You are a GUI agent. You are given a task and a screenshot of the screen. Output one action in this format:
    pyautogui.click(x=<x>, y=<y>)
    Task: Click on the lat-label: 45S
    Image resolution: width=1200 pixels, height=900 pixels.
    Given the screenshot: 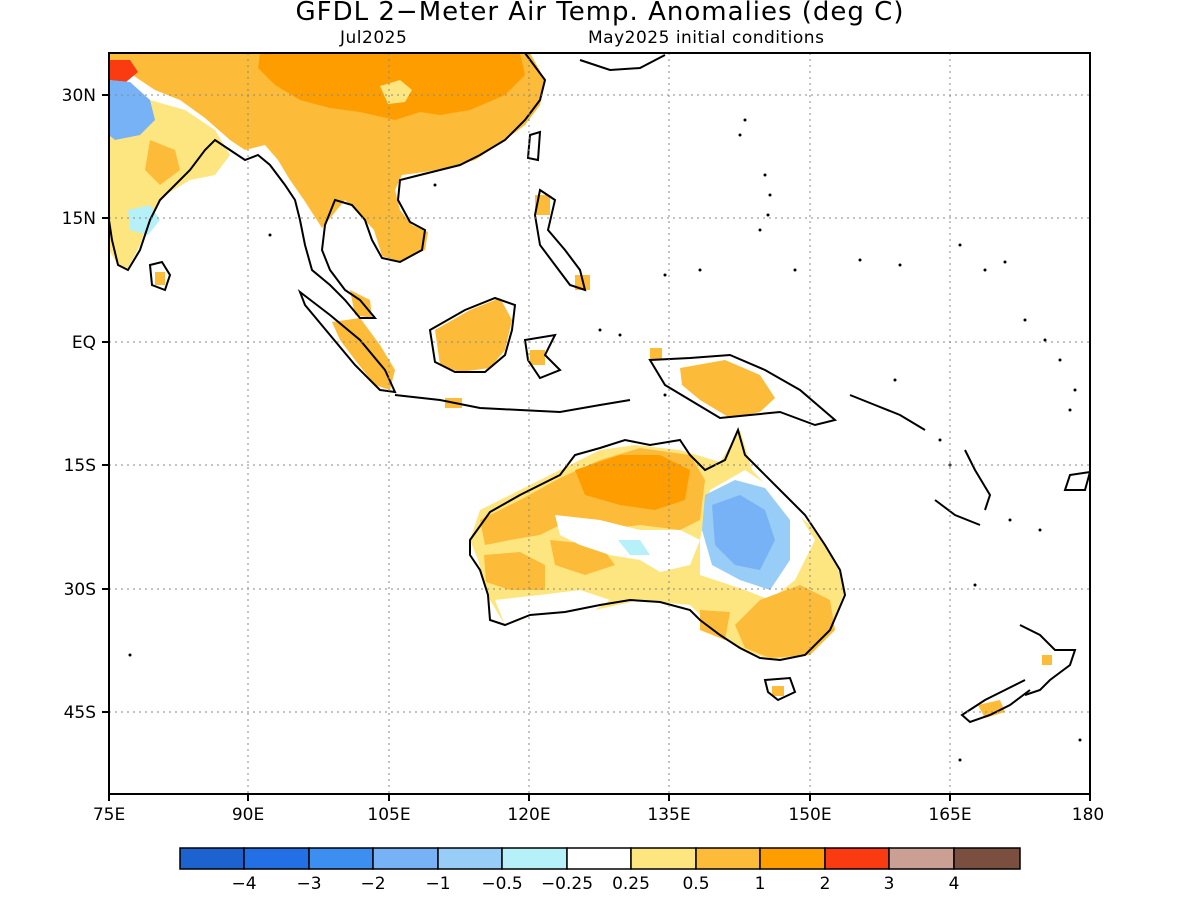 What is the action you would take?
    pyautogui.click(x=80, y=713)
    